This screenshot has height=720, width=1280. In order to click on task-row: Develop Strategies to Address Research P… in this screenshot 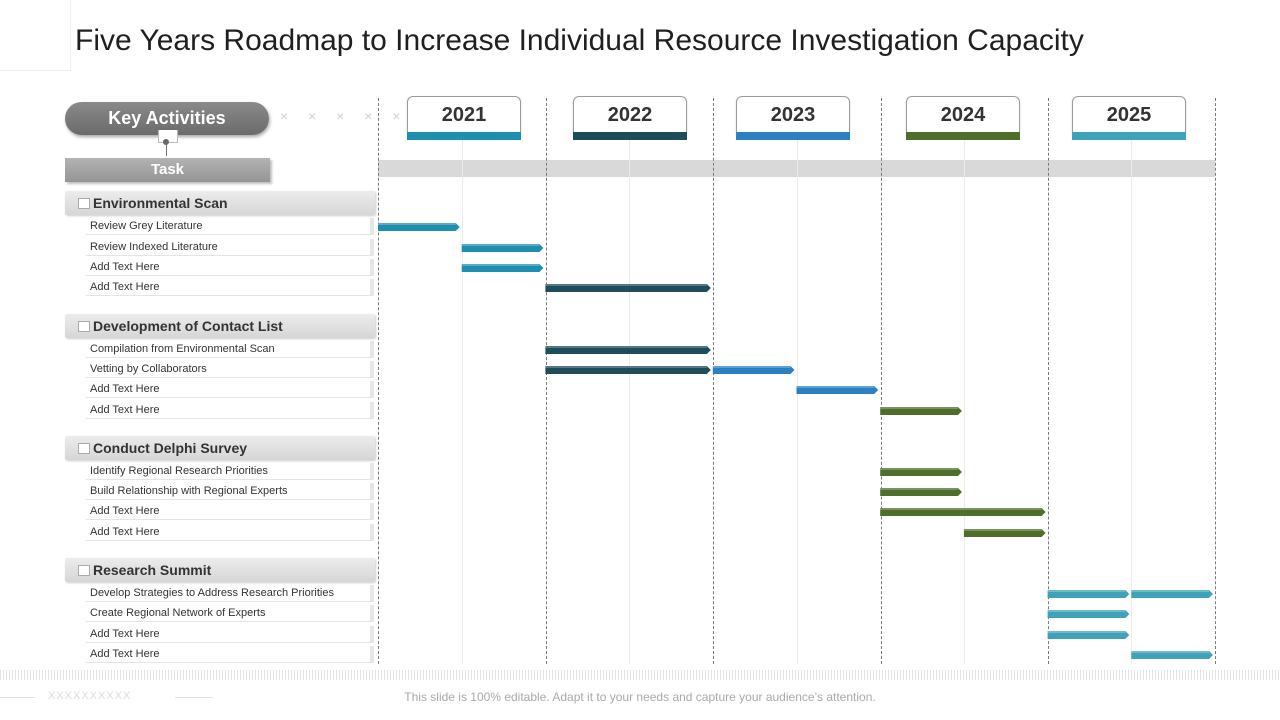, I will do `click(230, 593)`.